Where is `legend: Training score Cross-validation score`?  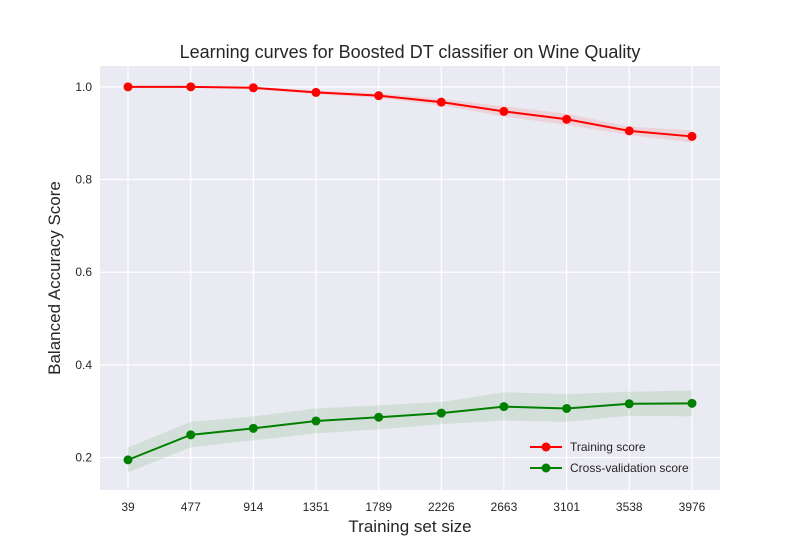
legend: Training score Cross-validation score is located at coordinates (609, 457).